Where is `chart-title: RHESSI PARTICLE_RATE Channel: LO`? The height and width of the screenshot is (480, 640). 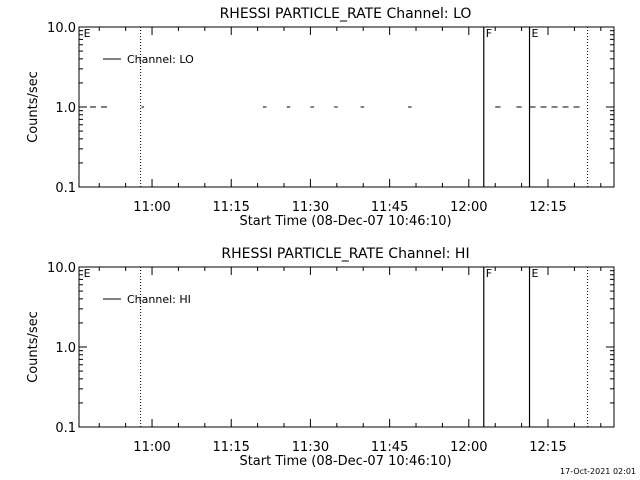
chart-title: RHESSI PARTICLE_RATE Channel: LO is located at coordinates (346, 14).